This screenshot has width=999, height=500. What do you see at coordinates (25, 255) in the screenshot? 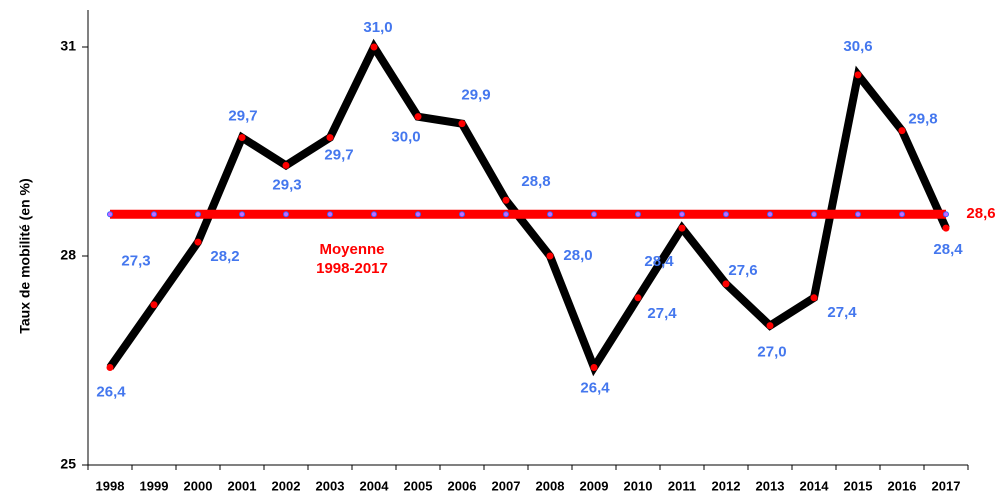
I see `y-axis-label: Taux de mobilité (en %)` at bounding box center [25, 255].